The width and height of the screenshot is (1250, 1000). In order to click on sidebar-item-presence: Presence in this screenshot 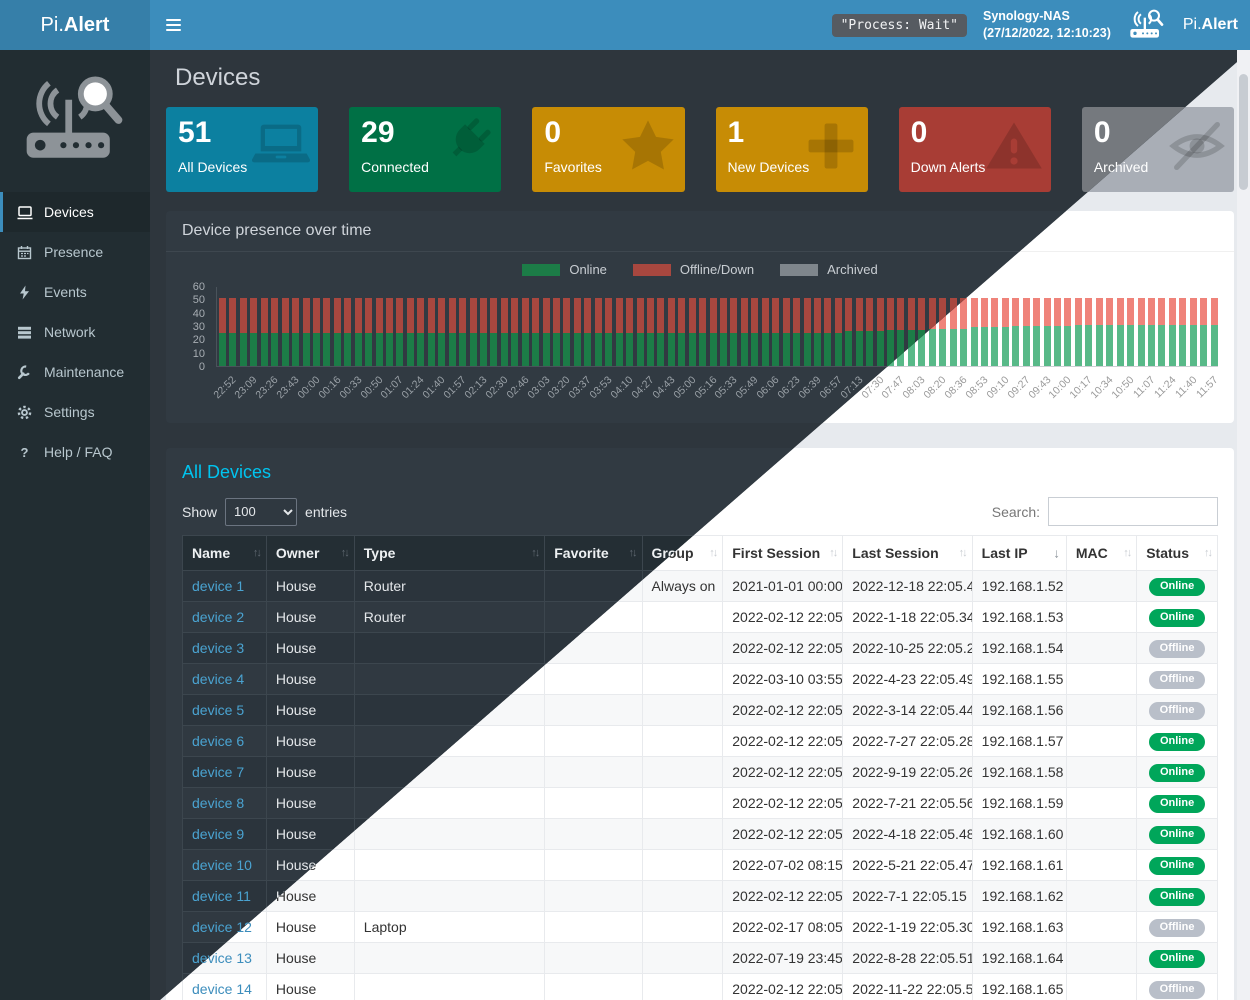, I will do `click(75, 252)`.